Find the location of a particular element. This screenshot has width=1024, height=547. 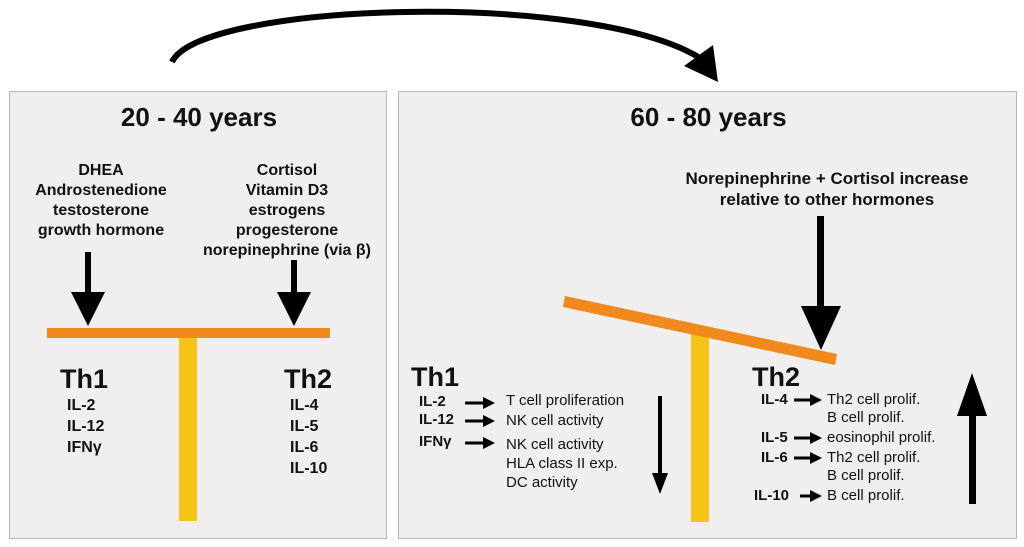

hormone: DHEA is located at coordinates (101, 170).